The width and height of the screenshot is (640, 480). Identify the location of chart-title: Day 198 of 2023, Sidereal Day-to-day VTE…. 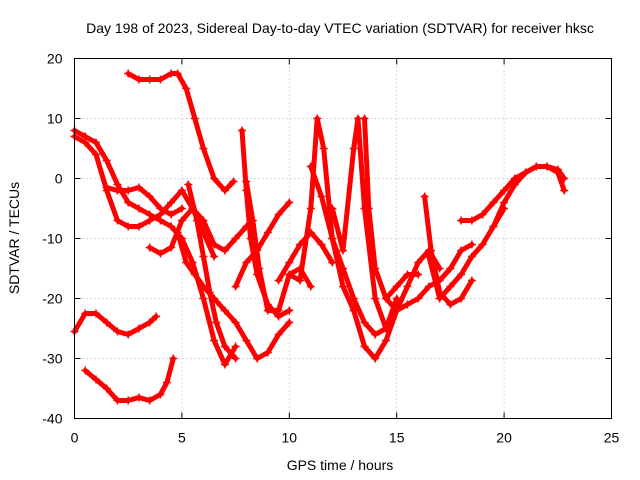
(340, 28).